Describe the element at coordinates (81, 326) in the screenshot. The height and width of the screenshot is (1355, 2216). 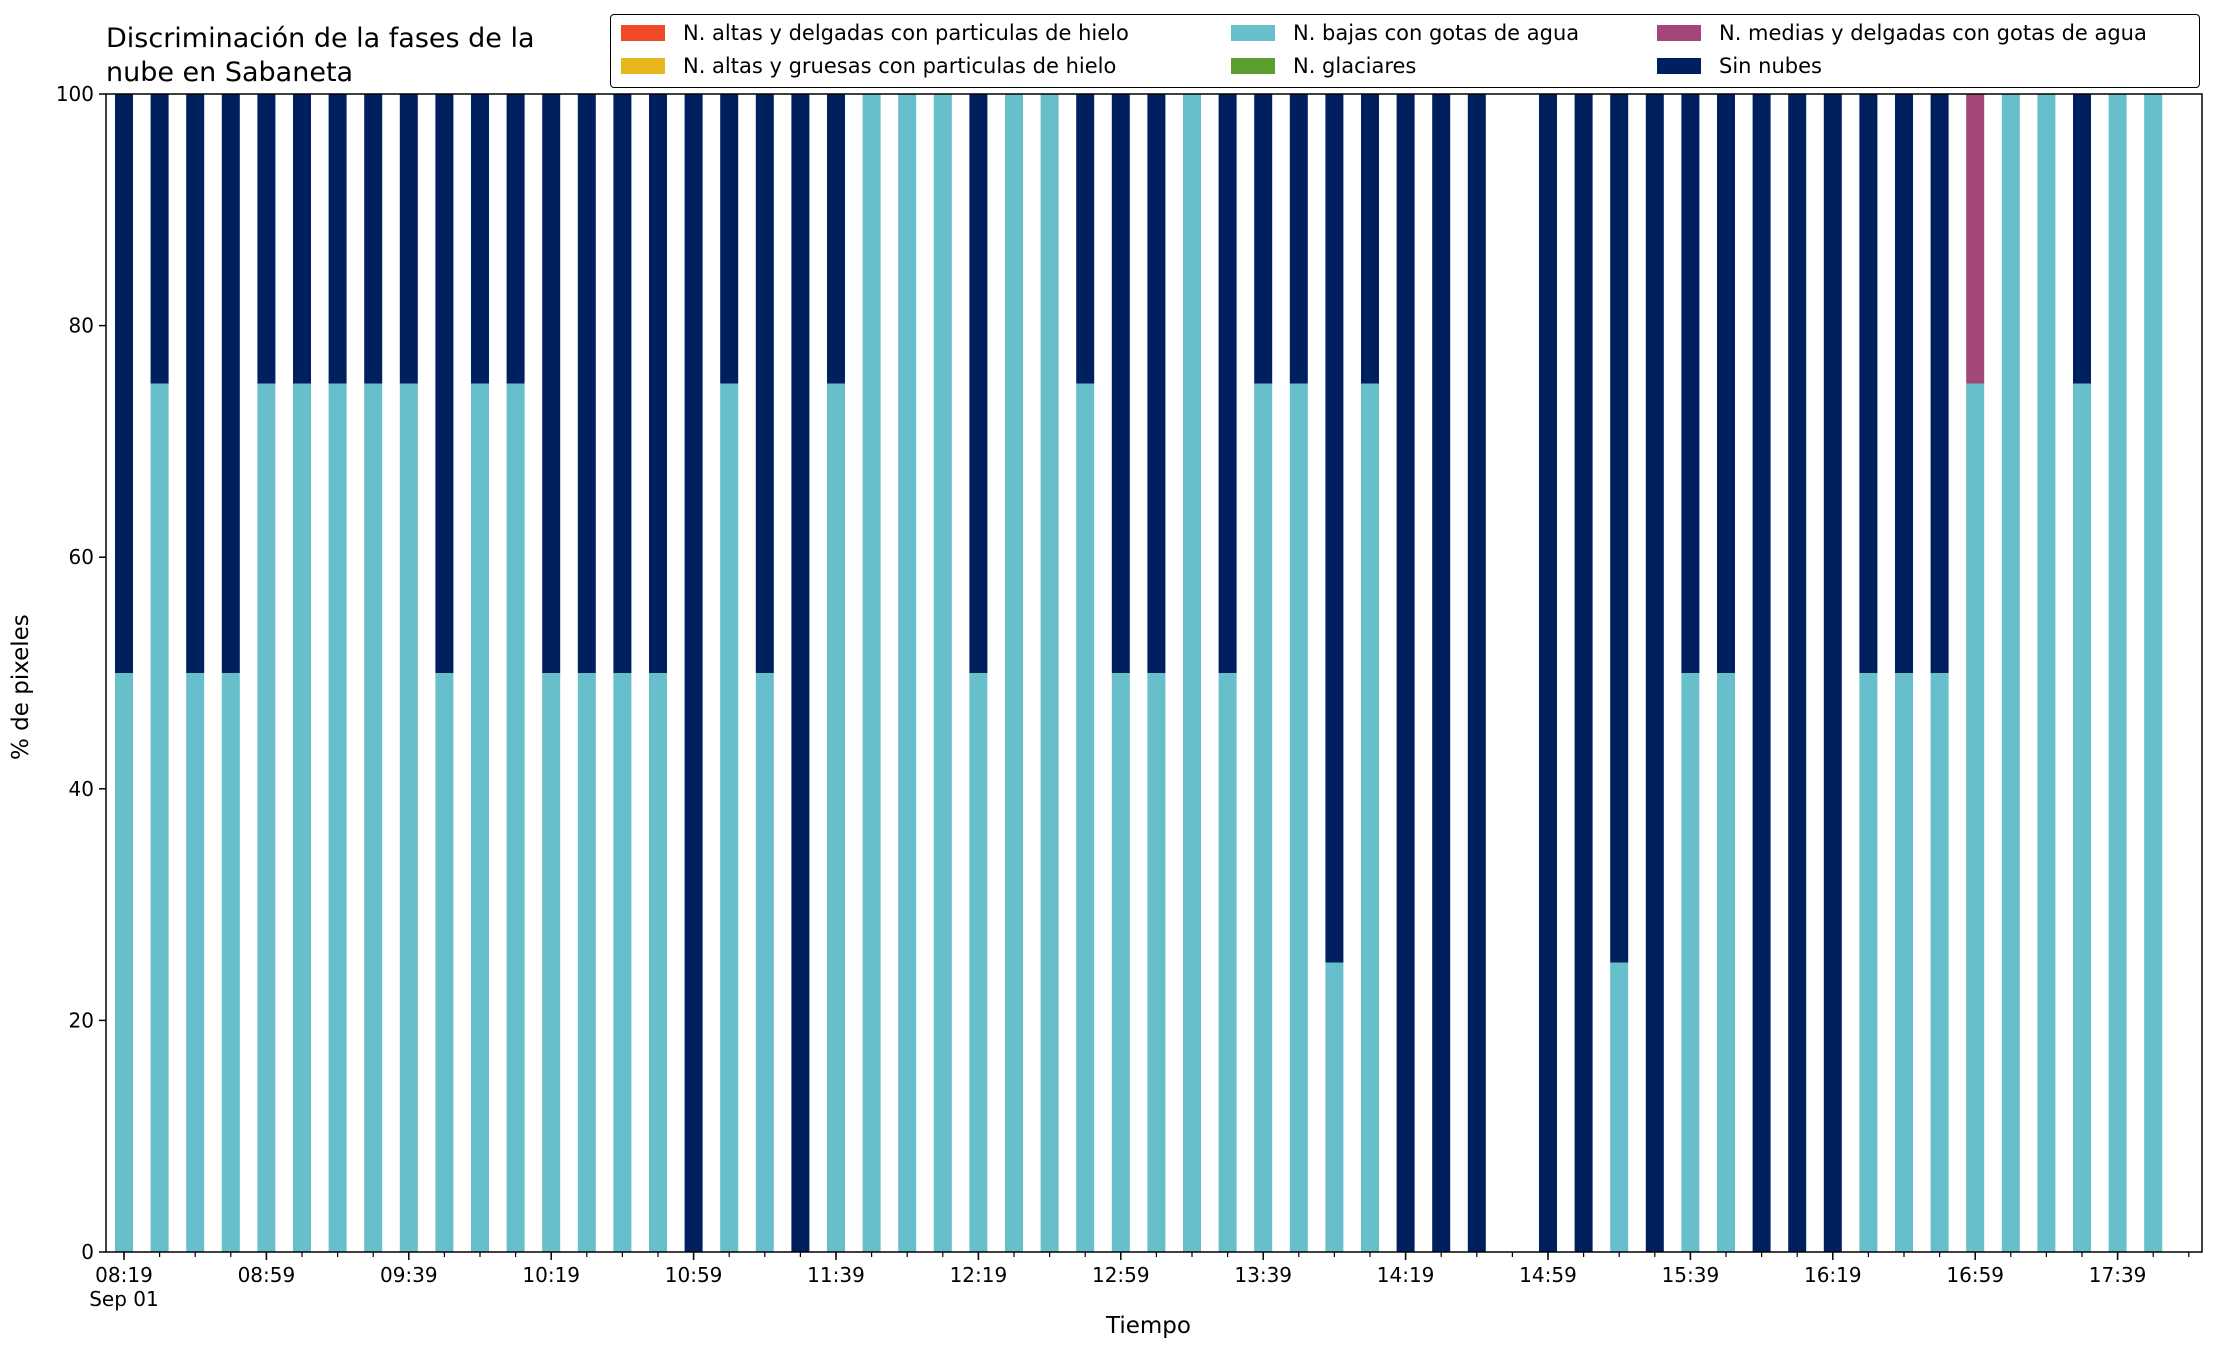
I see `y-tick-label-80: 80` at that location.